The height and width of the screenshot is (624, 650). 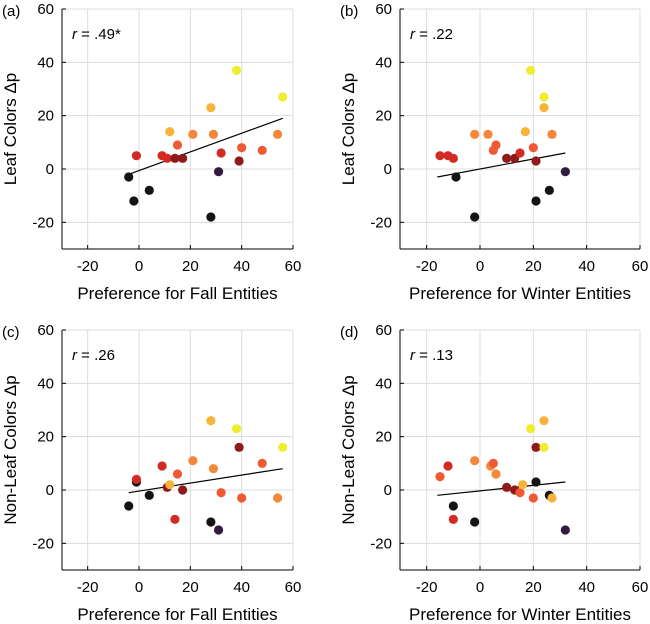 What do you see at coordinates (96, 34) in the screenshot?
I see `correlation-label: r = .49*` at bounding box center [96, 34].